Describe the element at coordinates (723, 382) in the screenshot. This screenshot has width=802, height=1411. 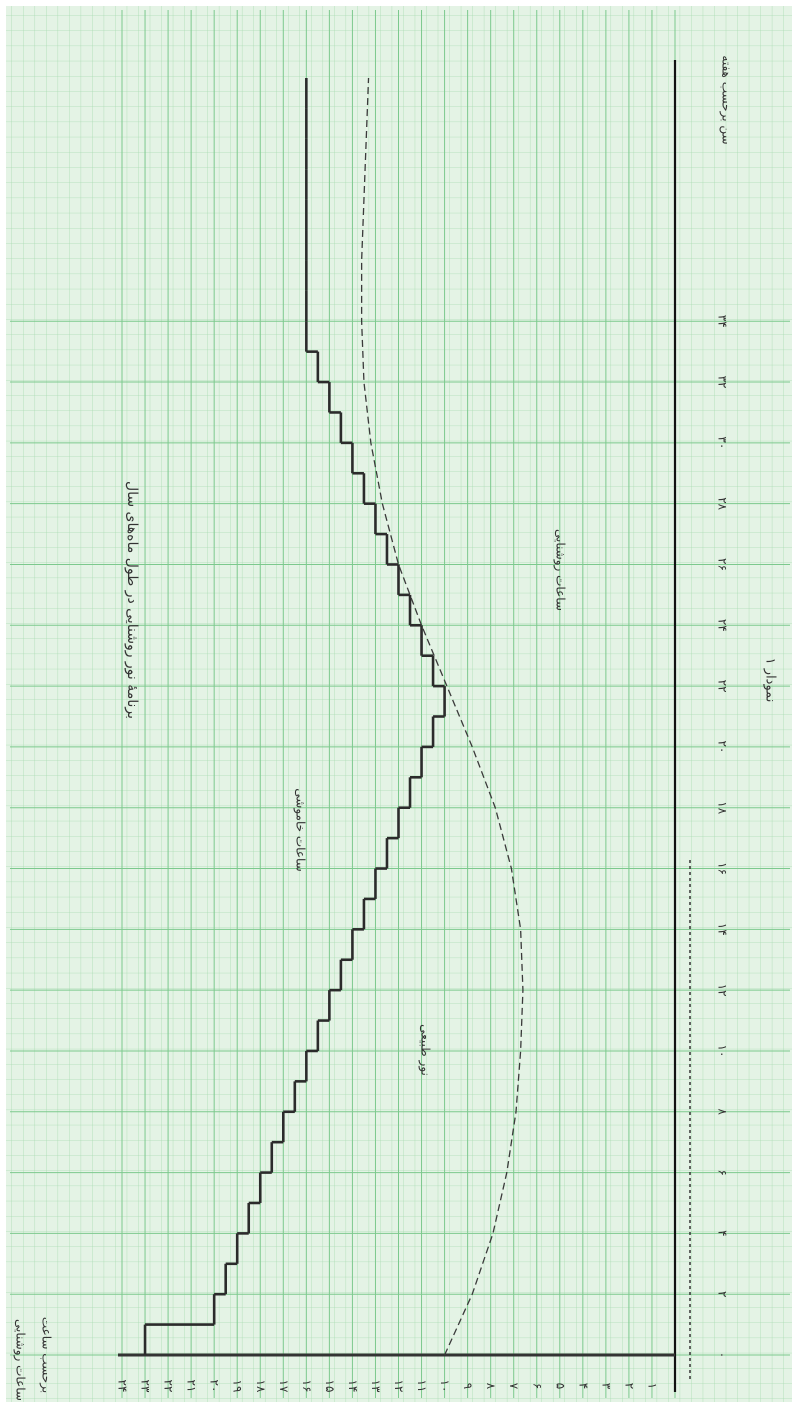
I see `x-tick-label: ۳۲` at that location.